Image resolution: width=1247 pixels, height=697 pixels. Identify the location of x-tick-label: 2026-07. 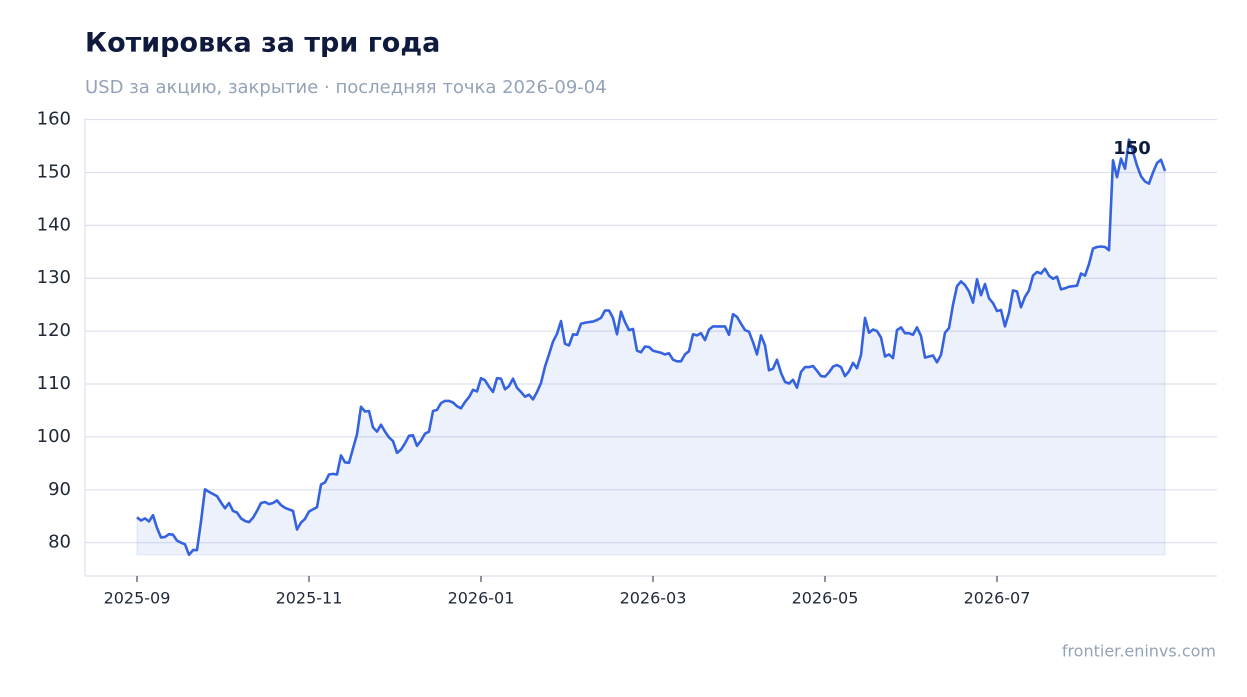
(997, 598).